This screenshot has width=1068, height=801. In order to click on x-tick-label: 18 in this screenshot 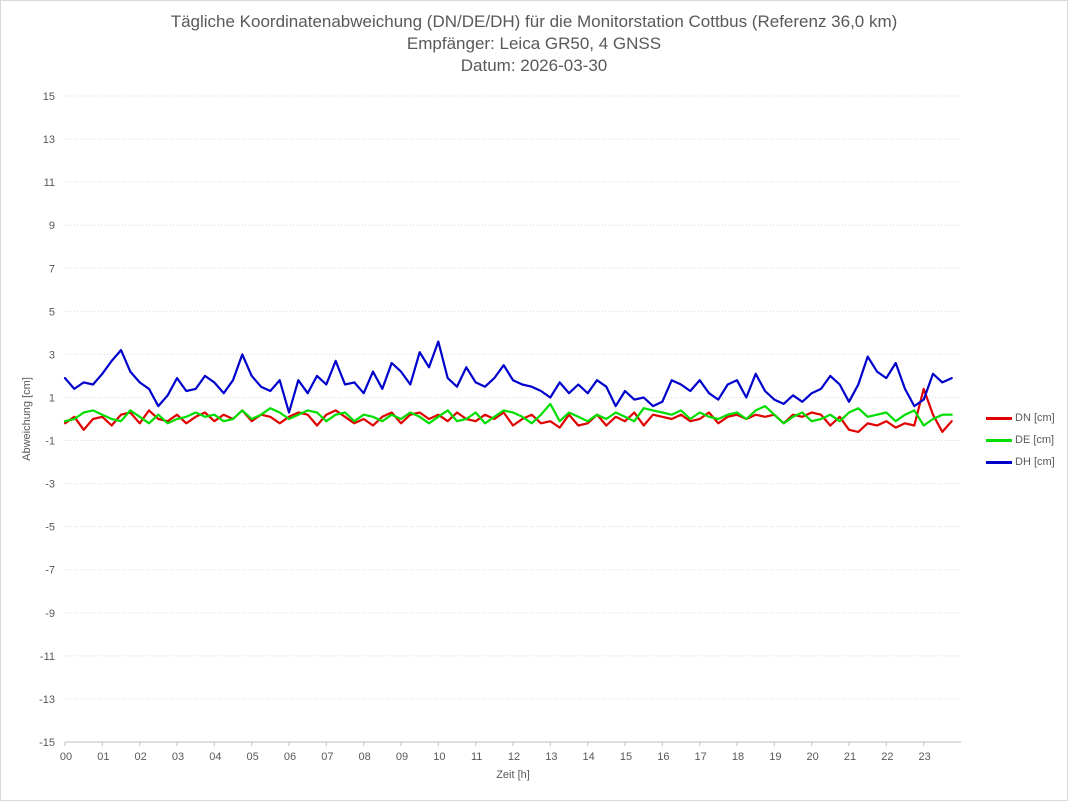, I will do `click(738, 757)`.